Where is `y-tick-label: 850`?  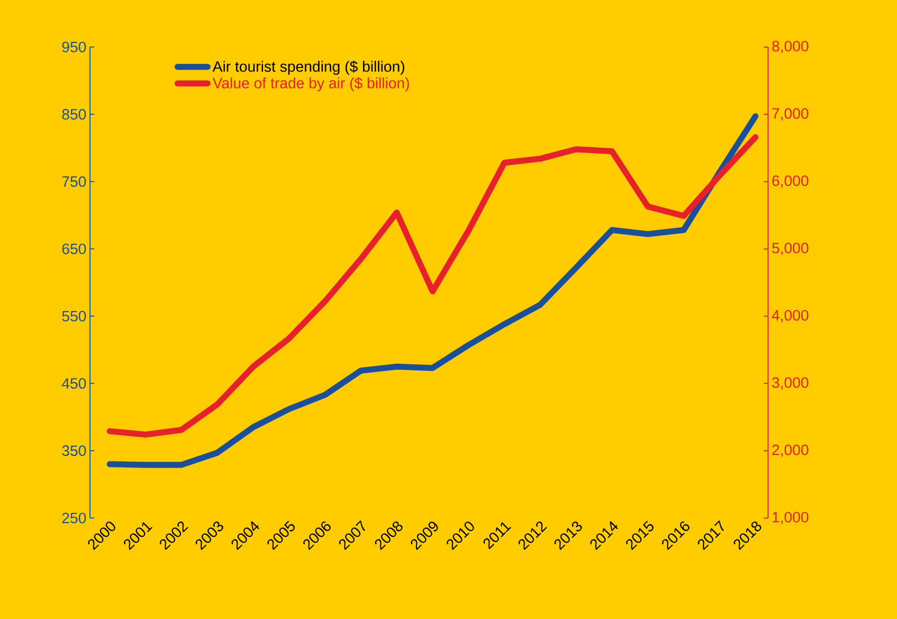 y-tick-label: 850 is located at coordinates (74, 114).